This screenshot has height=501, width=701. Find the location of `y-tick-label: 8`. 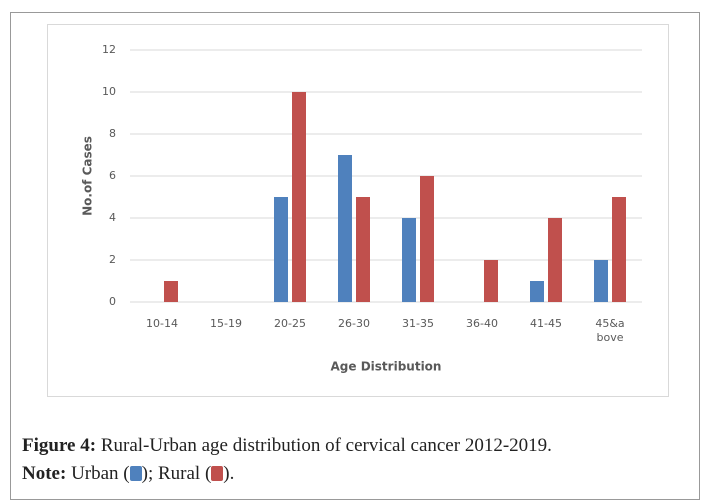

y-tick-label: 8 is located at coordinates (112, 133).